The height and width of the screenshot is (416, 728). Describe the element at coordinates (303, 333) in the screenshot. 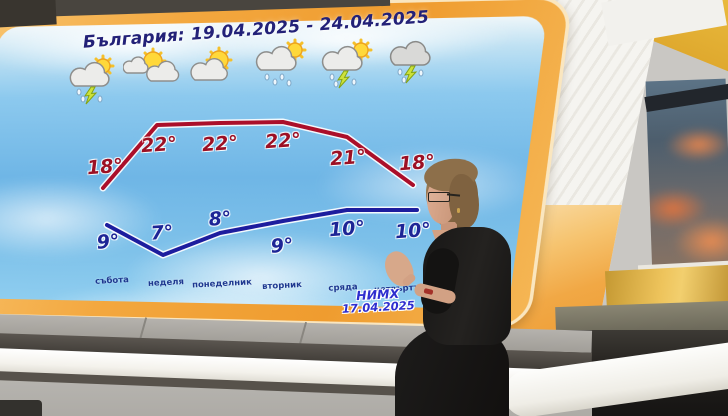

I see `tile-seam` at that location.